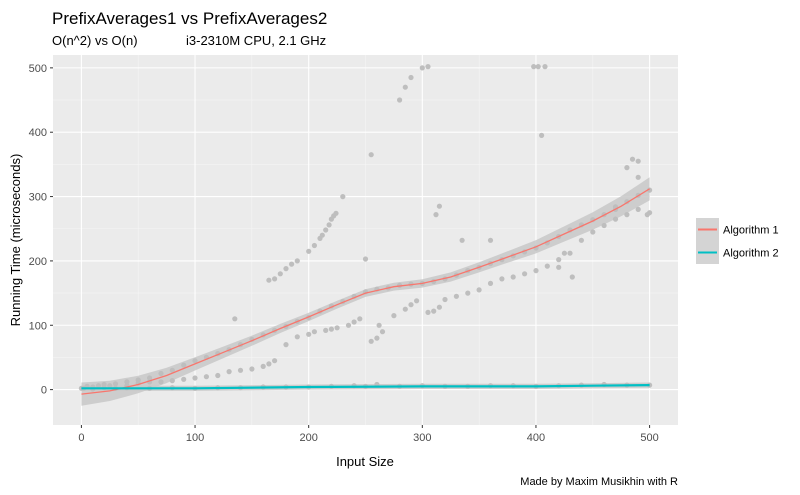  I want to click on x-tick-label: 400, so click(536, 438).